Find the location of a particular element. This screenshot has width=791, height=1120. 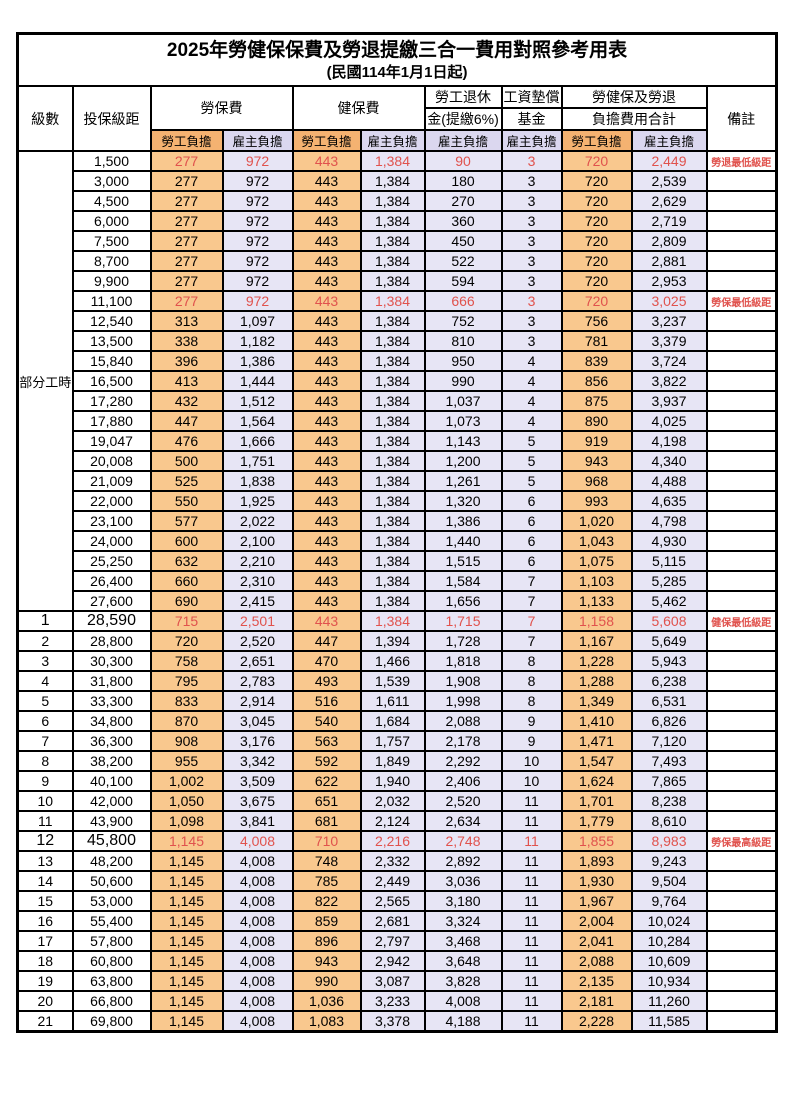

salary-cell: 60,800 is located at coordinates (111, 961).